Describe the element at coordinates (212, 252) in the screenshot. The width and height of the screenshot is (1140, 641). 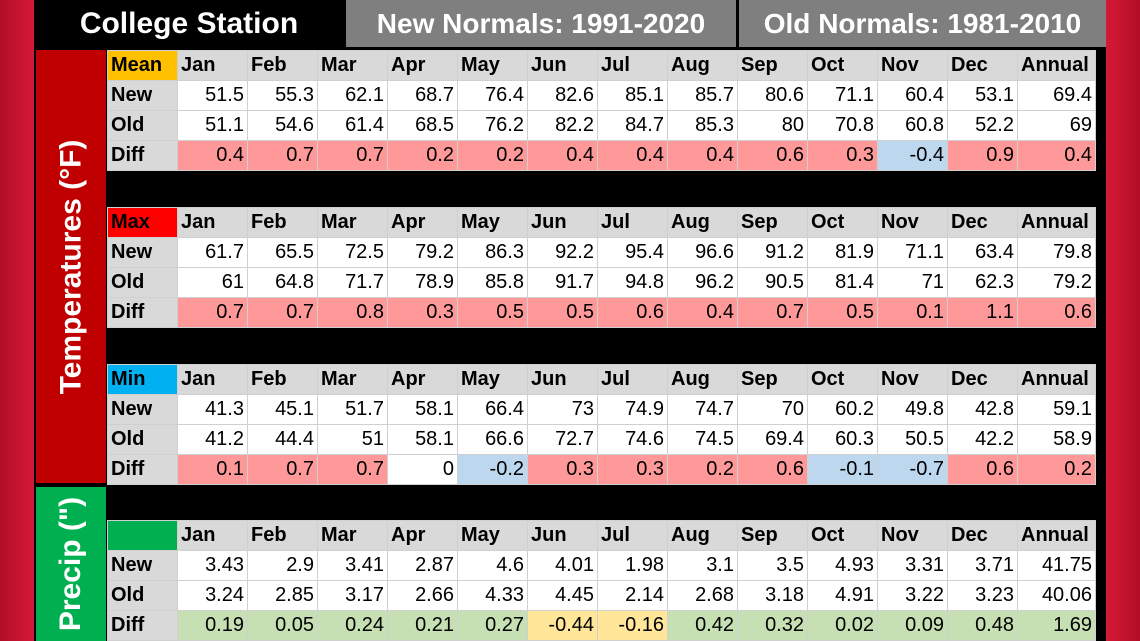
I see `table-cell: 61.7` at that location.